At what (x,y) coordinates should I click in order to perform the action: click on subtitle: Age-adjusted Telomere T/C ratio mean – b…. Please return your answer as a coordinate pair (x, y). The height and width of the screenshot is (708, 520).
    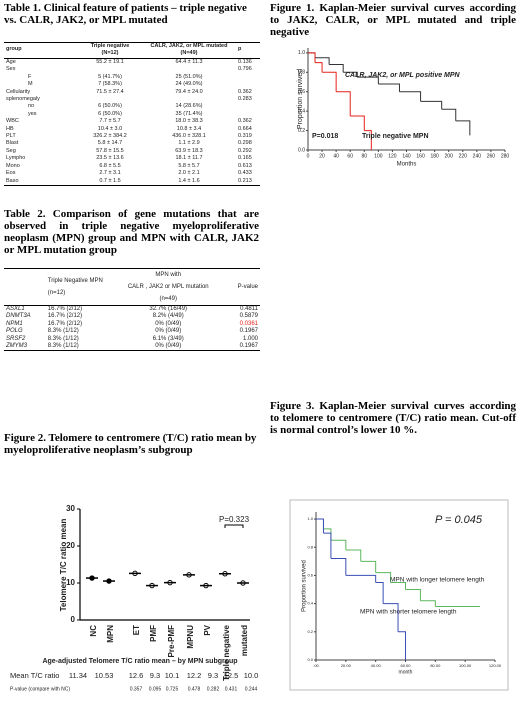
    Looking at the image, I should click on (139, 661).